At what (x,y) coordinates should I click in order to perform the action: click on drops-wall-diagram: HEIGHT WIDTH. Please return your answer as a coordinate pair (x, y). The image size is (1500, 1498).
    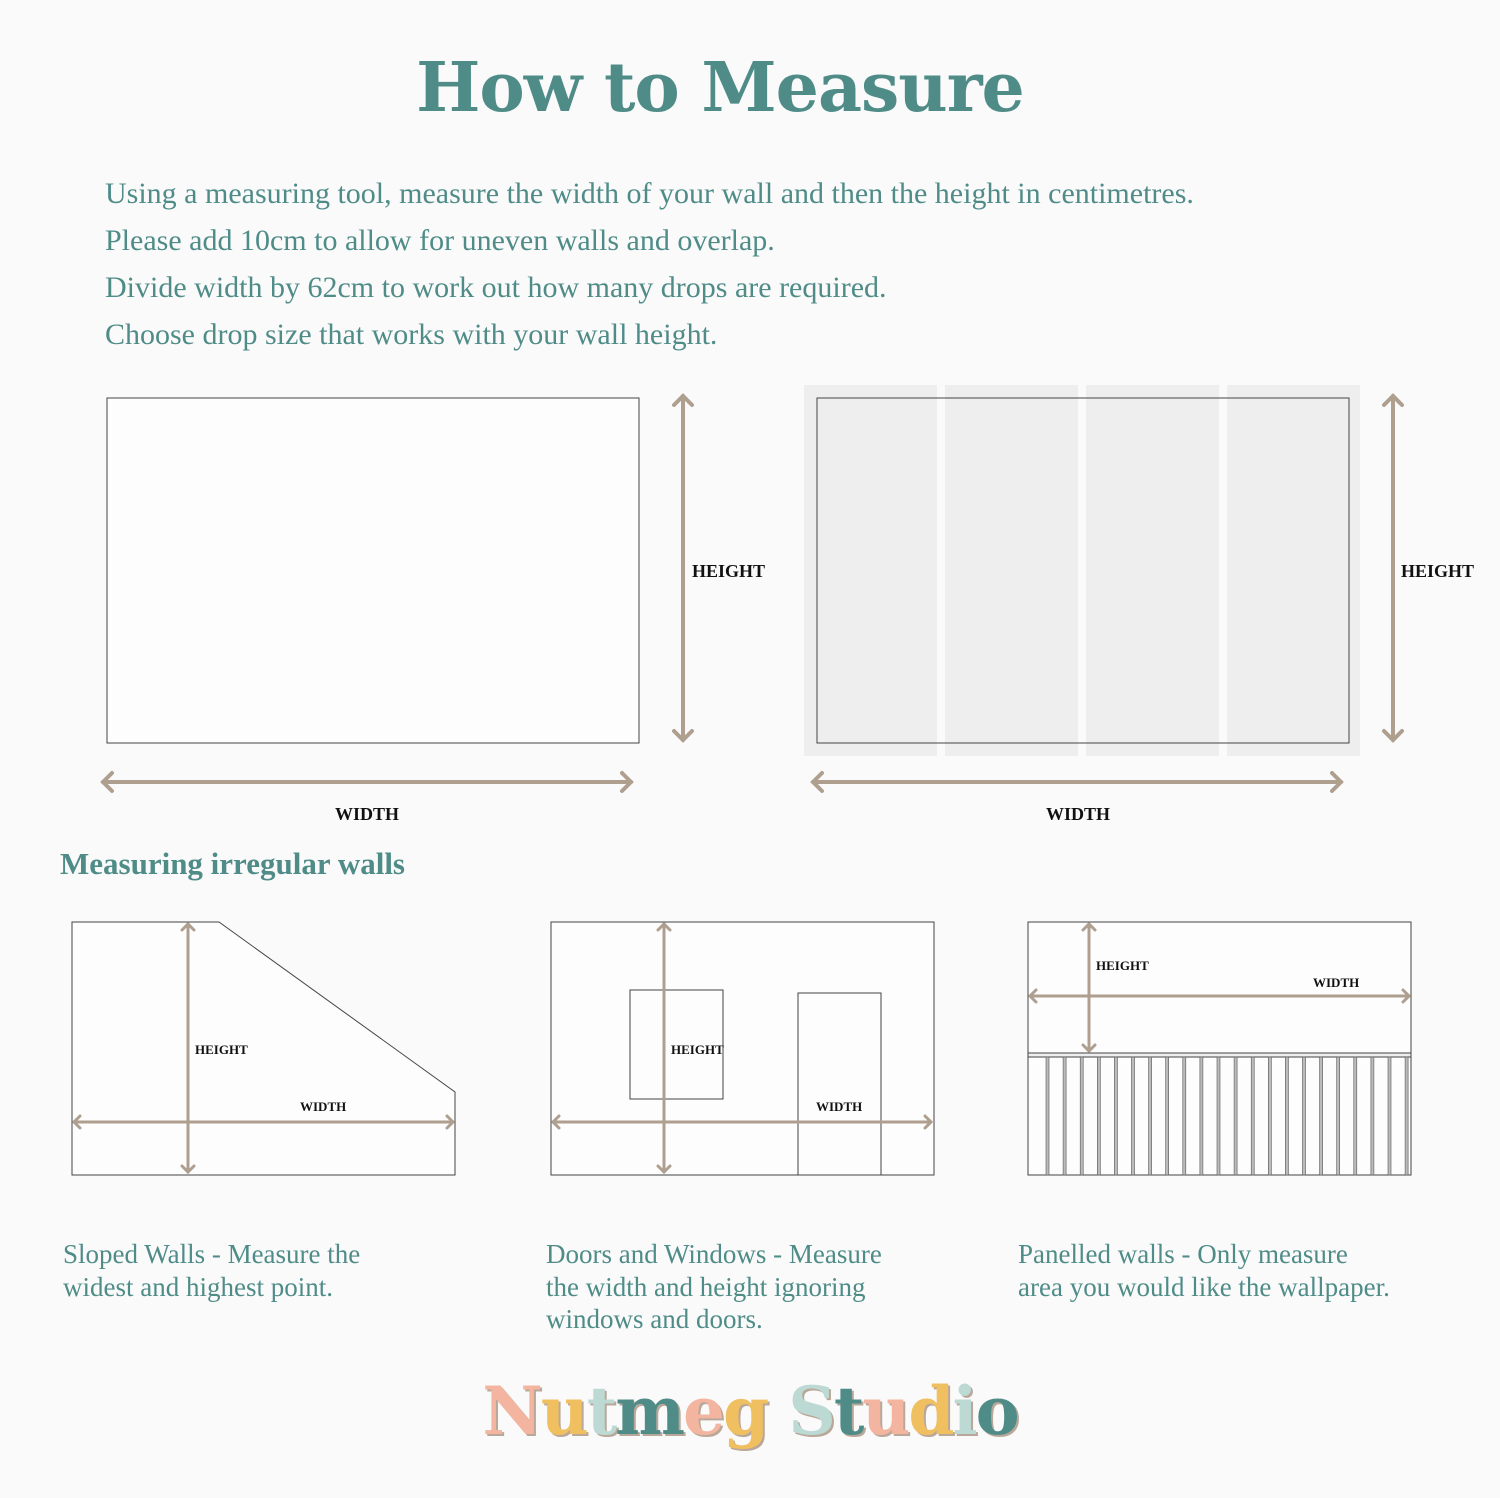
    Looking at the image, I should click on (1139, 604).